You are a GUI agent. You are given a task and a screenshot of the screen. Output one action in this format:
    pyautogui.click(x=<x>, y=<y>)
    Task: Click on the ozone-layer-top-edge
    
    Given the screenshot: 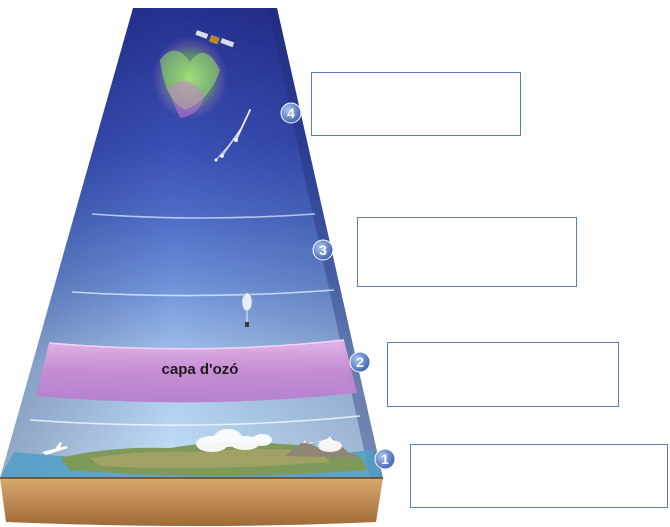 What is the action you would take?
    pyautogui.click(x=196, y=344)
    